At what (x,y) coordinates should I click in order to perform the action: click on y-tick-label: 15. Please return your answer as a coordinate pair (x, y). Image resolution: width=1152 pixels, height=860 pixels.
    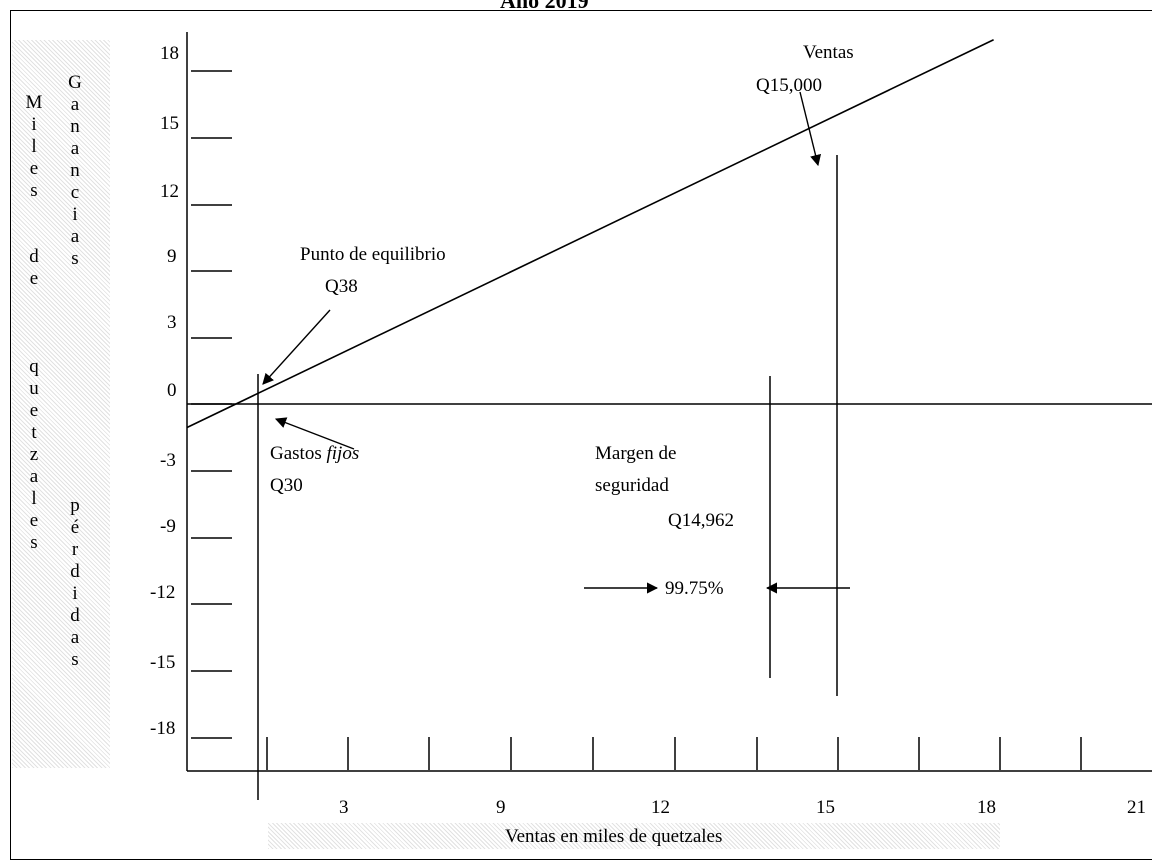
    Looking at the image, I should click on (169, 123).